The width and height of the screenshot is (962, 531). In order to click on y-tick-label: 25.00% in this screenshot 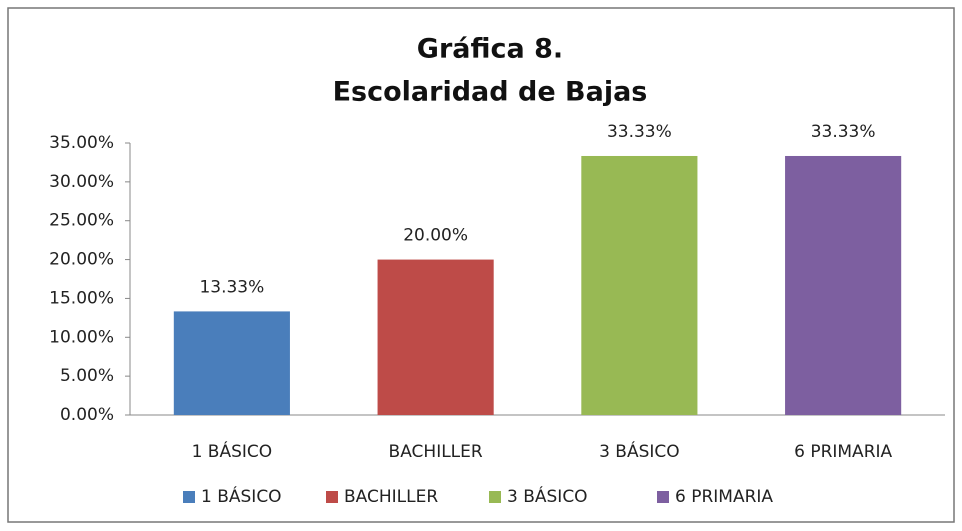, I will do `click(81, 221)`.